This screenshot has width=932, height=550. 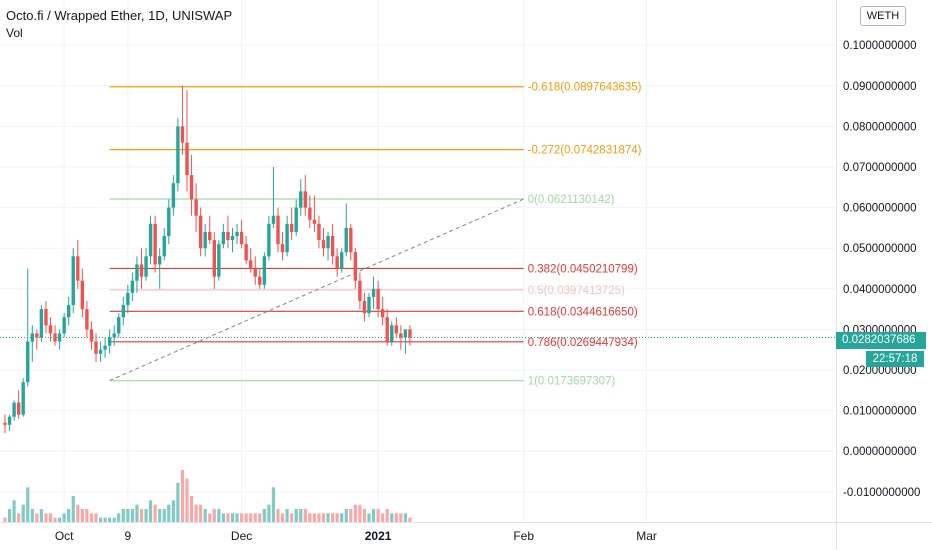 I want to click on price-tick-label: 0.1000000000, so click(x=880, y=46).